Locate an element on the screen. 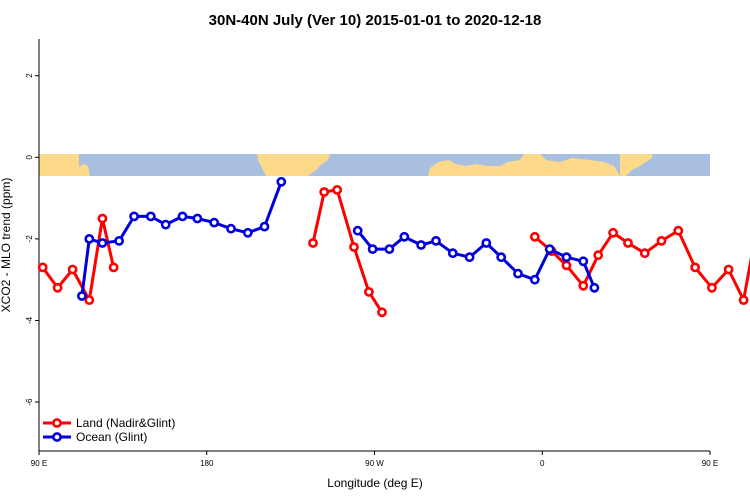  x-axis-ticks: 90 E 180 90 W 0 90 E is located at coordinates (374, 459).